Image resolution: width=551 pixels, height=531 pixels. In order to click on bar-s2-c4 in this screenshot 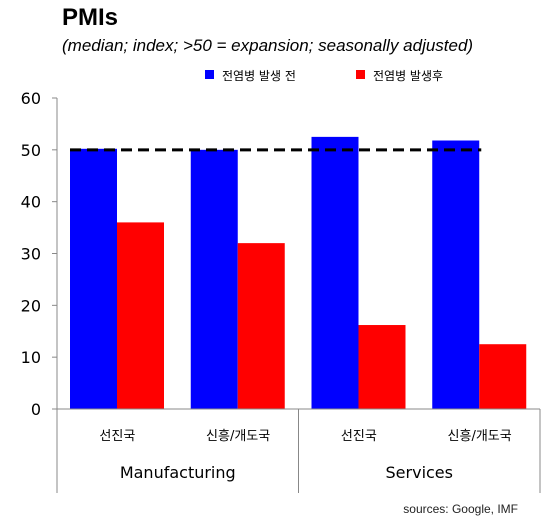, I will do `click(503, 376)`.